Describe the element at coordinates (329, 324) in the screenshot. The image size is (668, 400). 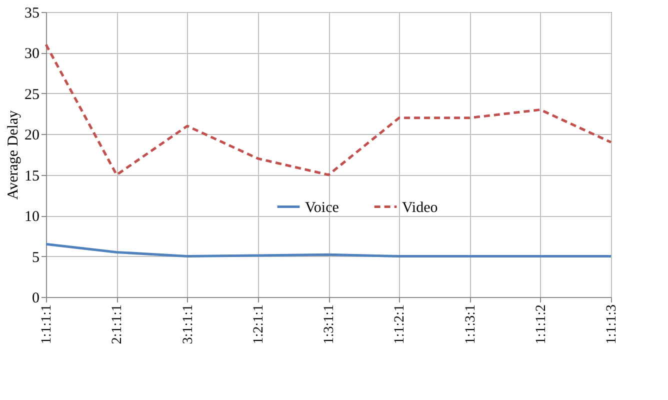
I see `x-tick-label: 1:3:1:1` at that location.